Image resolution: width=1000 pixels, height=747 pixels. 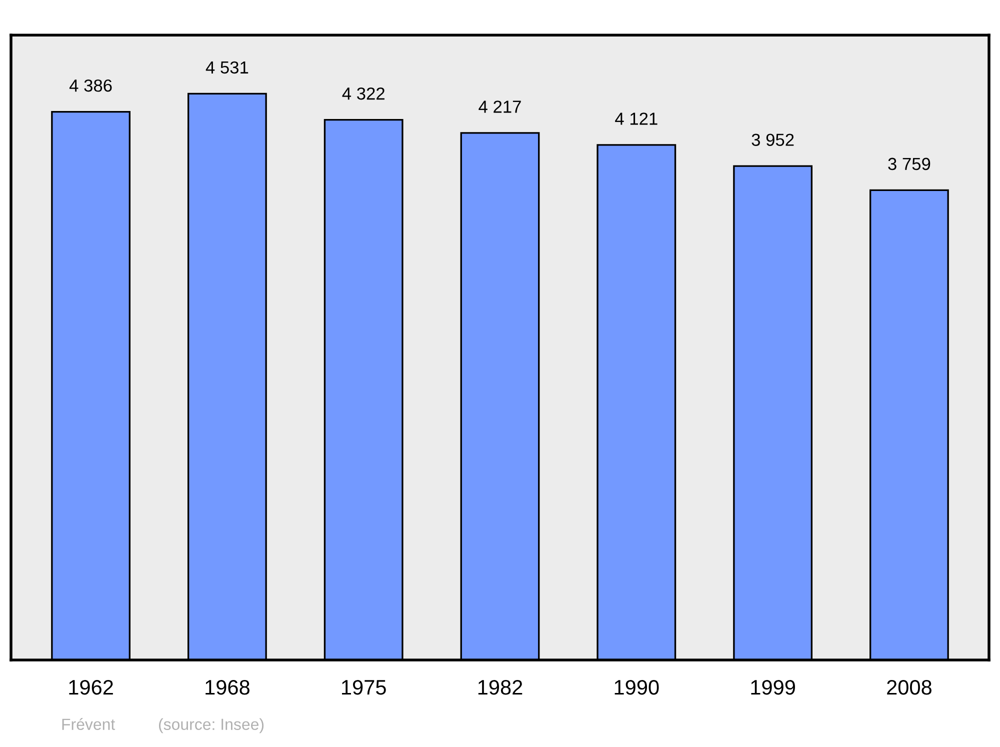 I want to click on x-tick-label: 1982, so click(x=500, y=687).